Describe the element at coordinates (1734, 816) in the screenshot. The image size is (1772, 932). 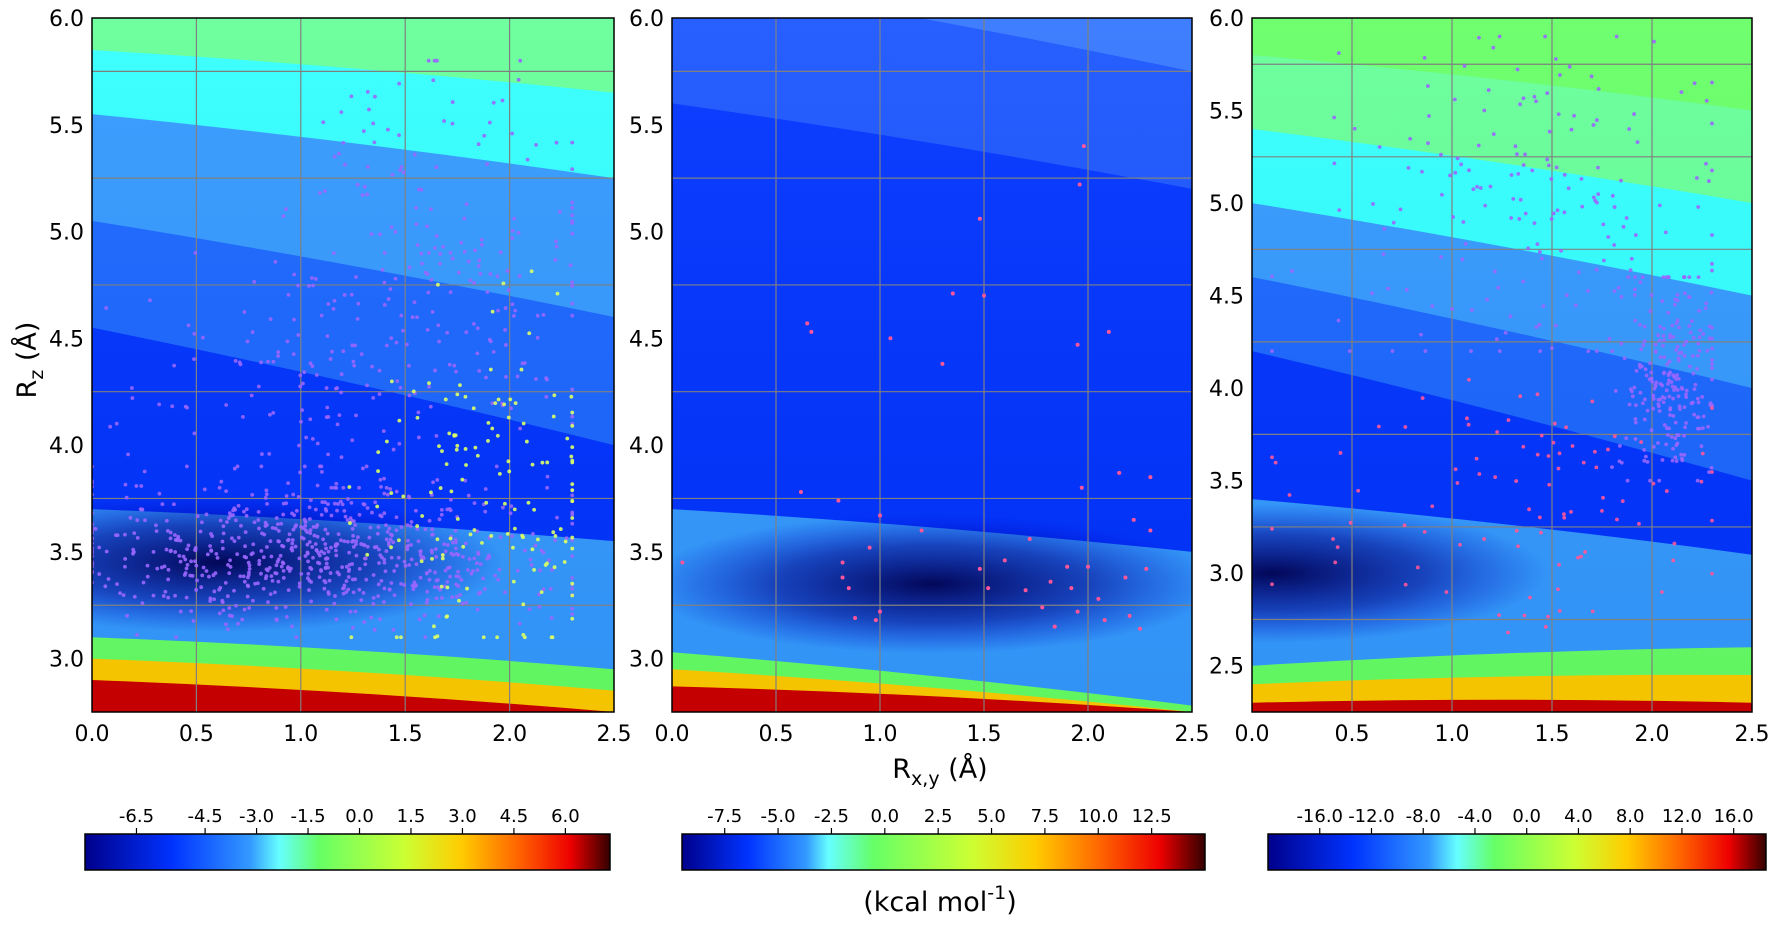
I see `colorbar-tick-label: 16.0` at that location.